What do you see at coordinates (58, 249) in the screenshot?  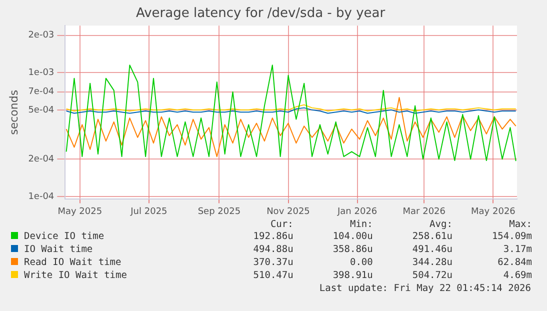 I see `legend-label: IO Wait time` at bounding box center [58, 249].